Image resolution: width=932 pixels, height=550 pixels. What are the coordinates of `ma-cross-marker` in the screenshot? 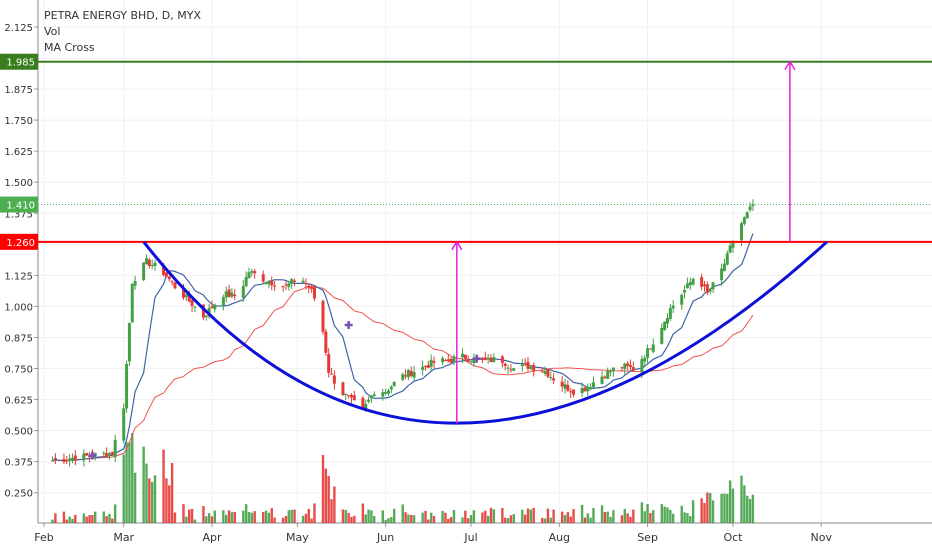 It's located at (348, 325).